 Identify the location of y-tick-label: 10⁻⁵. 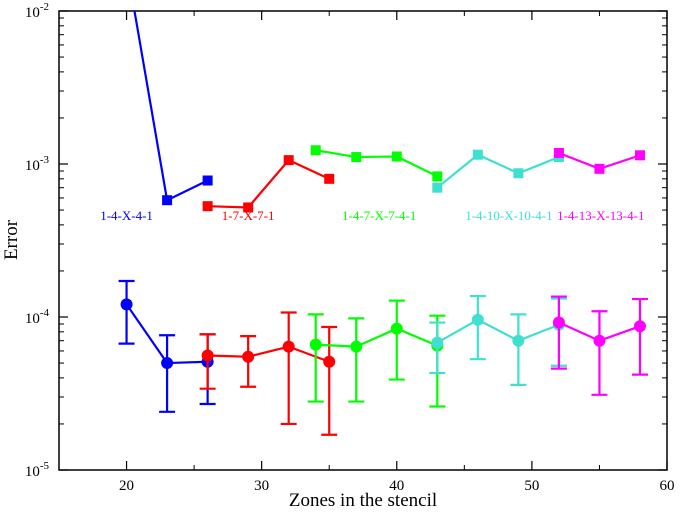
(37, 470).